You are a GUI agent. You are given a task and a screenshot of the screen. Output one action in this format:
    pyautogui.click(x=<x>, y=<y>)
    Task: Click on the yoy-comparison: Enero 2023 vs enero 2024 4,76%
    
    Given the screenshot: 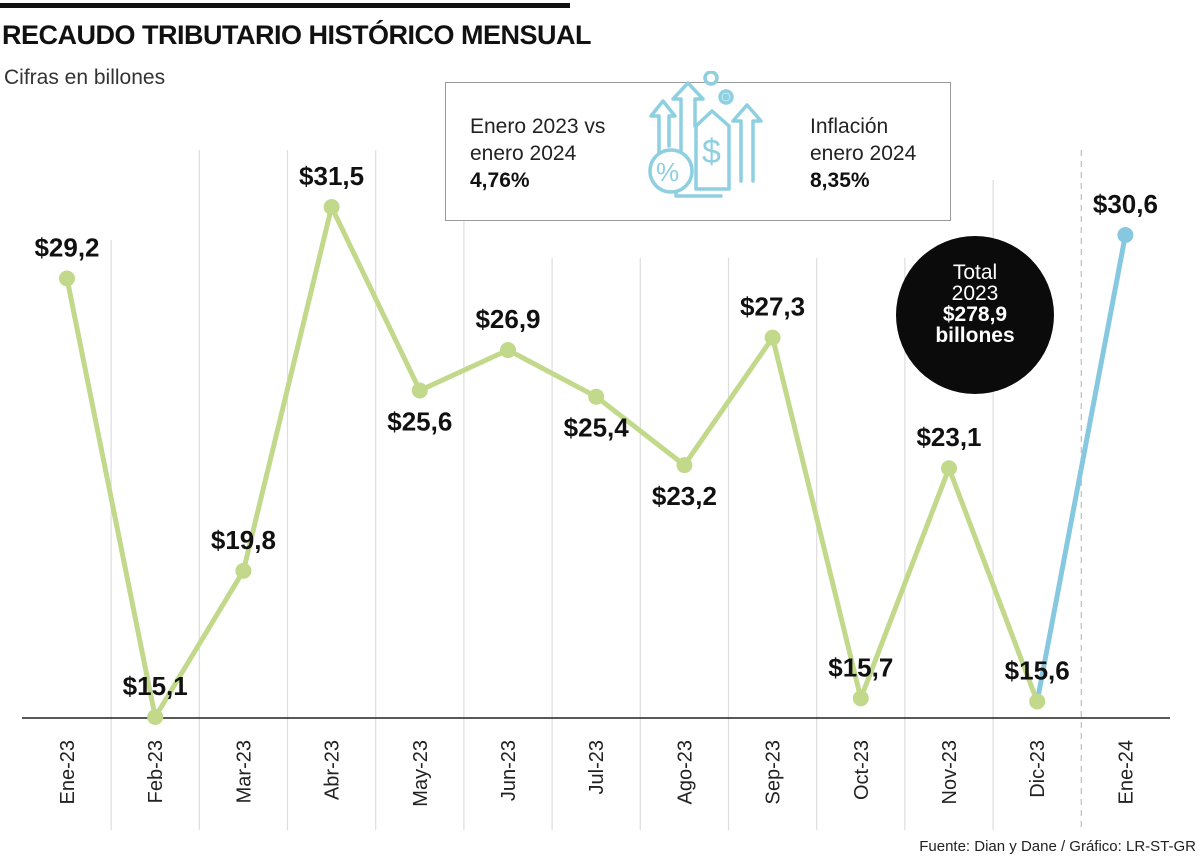 What is the action you would take?
    pyautogui.click(x=537, y=153)
    